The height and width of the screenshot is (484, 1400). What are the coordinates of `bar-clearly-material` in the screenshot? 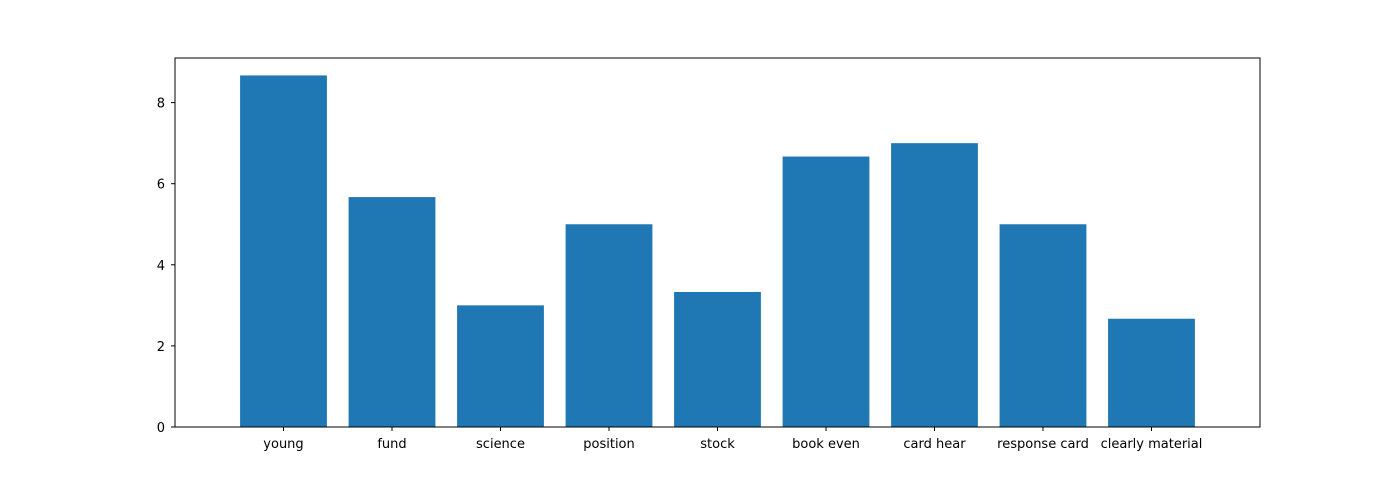 It's located at (1151, 372).